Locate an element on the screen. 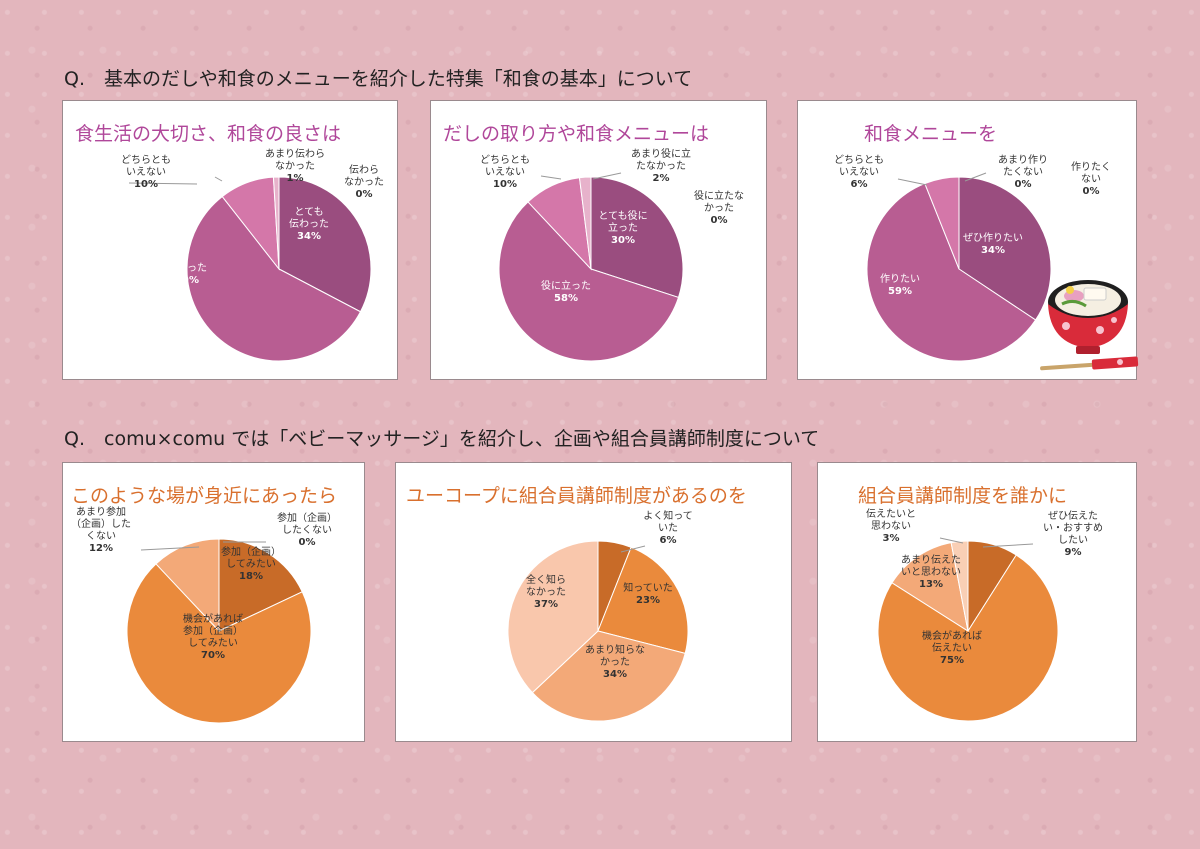 The height and width of the screenshot is (849, 1200). slice-label: 伝わらなかった 0% is located at coordinates (364, 182).